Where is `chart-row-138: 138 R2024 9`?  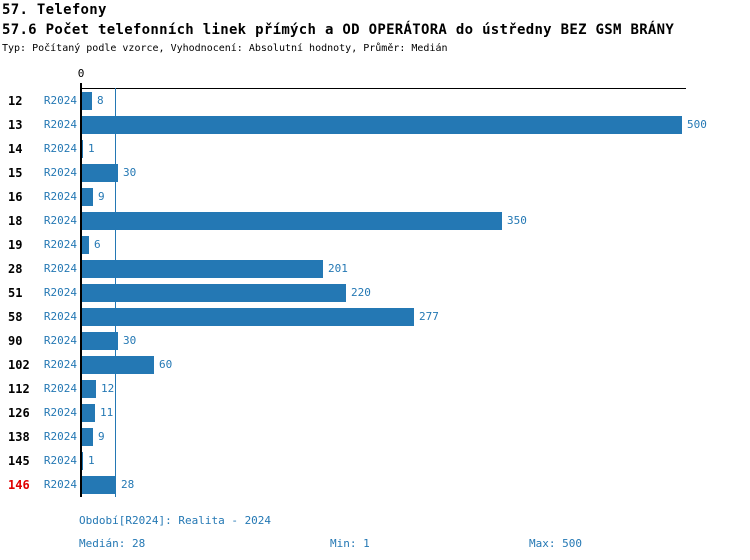 chart-row-138: 138 R2024 9 is located at coordinates (375, 437).